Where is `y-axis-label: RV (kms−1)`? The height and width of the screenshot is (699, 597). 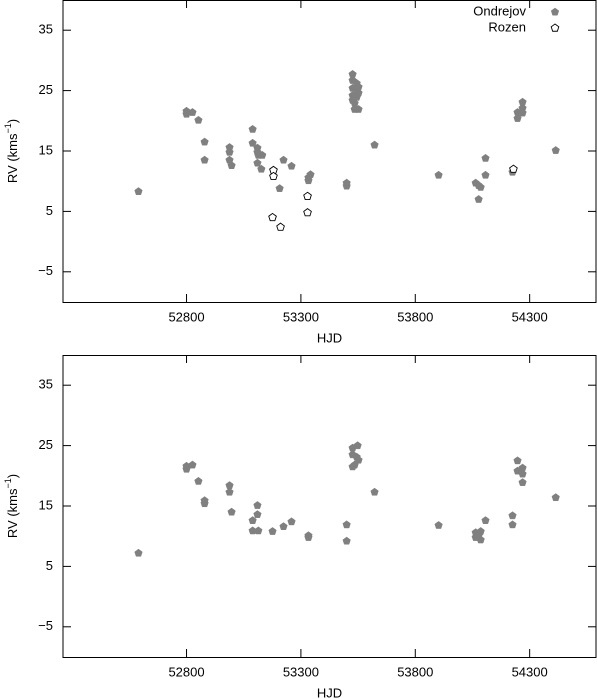
y-axis-label: RV (kms−1) is located at coordinates (11, 151).